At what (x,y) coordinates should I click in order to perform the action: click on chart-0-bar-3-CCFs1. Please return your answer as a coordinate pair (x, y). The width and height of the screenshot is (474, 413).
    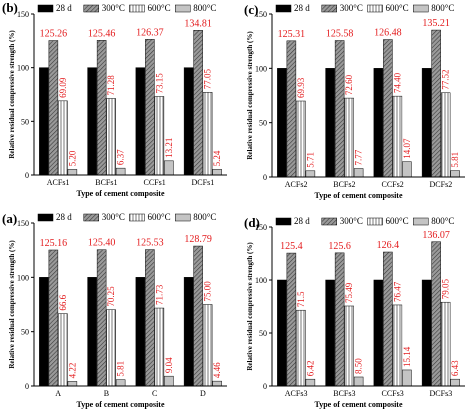
    Looking at the image, I should click on (159, 136).